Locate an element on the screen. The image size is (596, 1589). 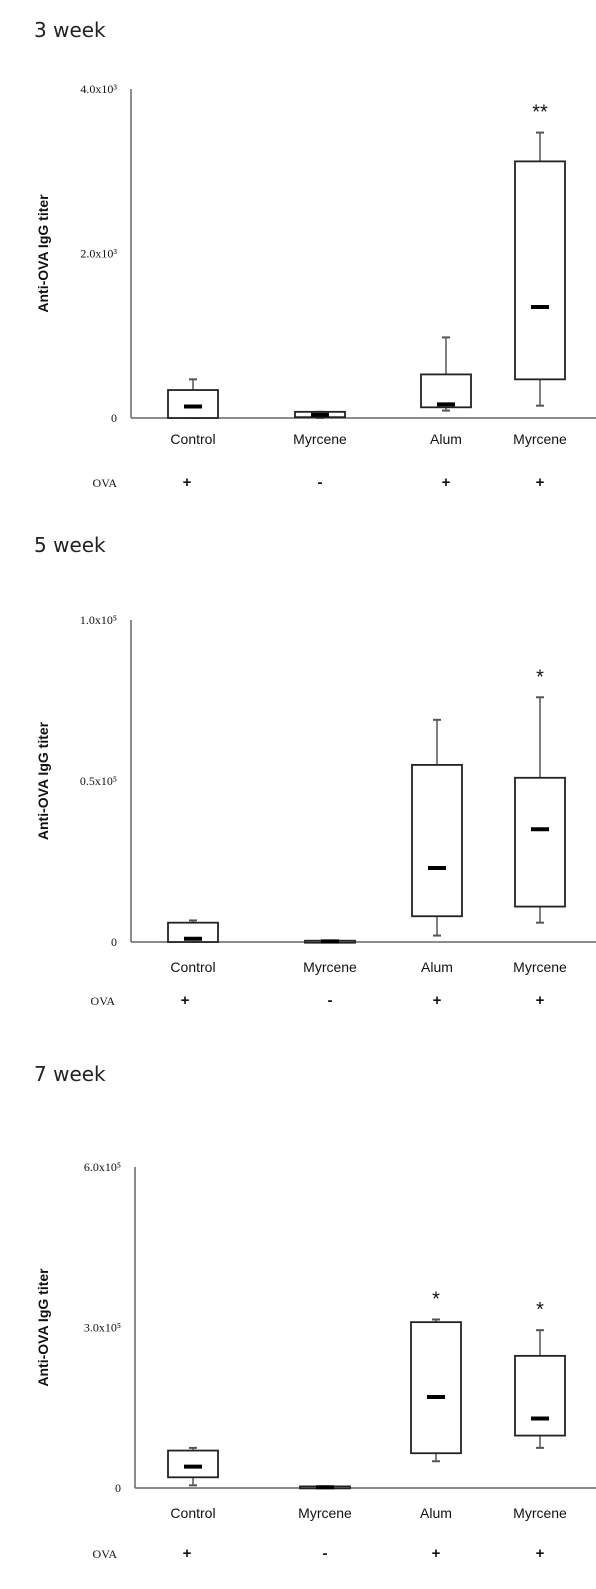
y-tick-label: 4.0x10³ is located at coordinates (98, 89).